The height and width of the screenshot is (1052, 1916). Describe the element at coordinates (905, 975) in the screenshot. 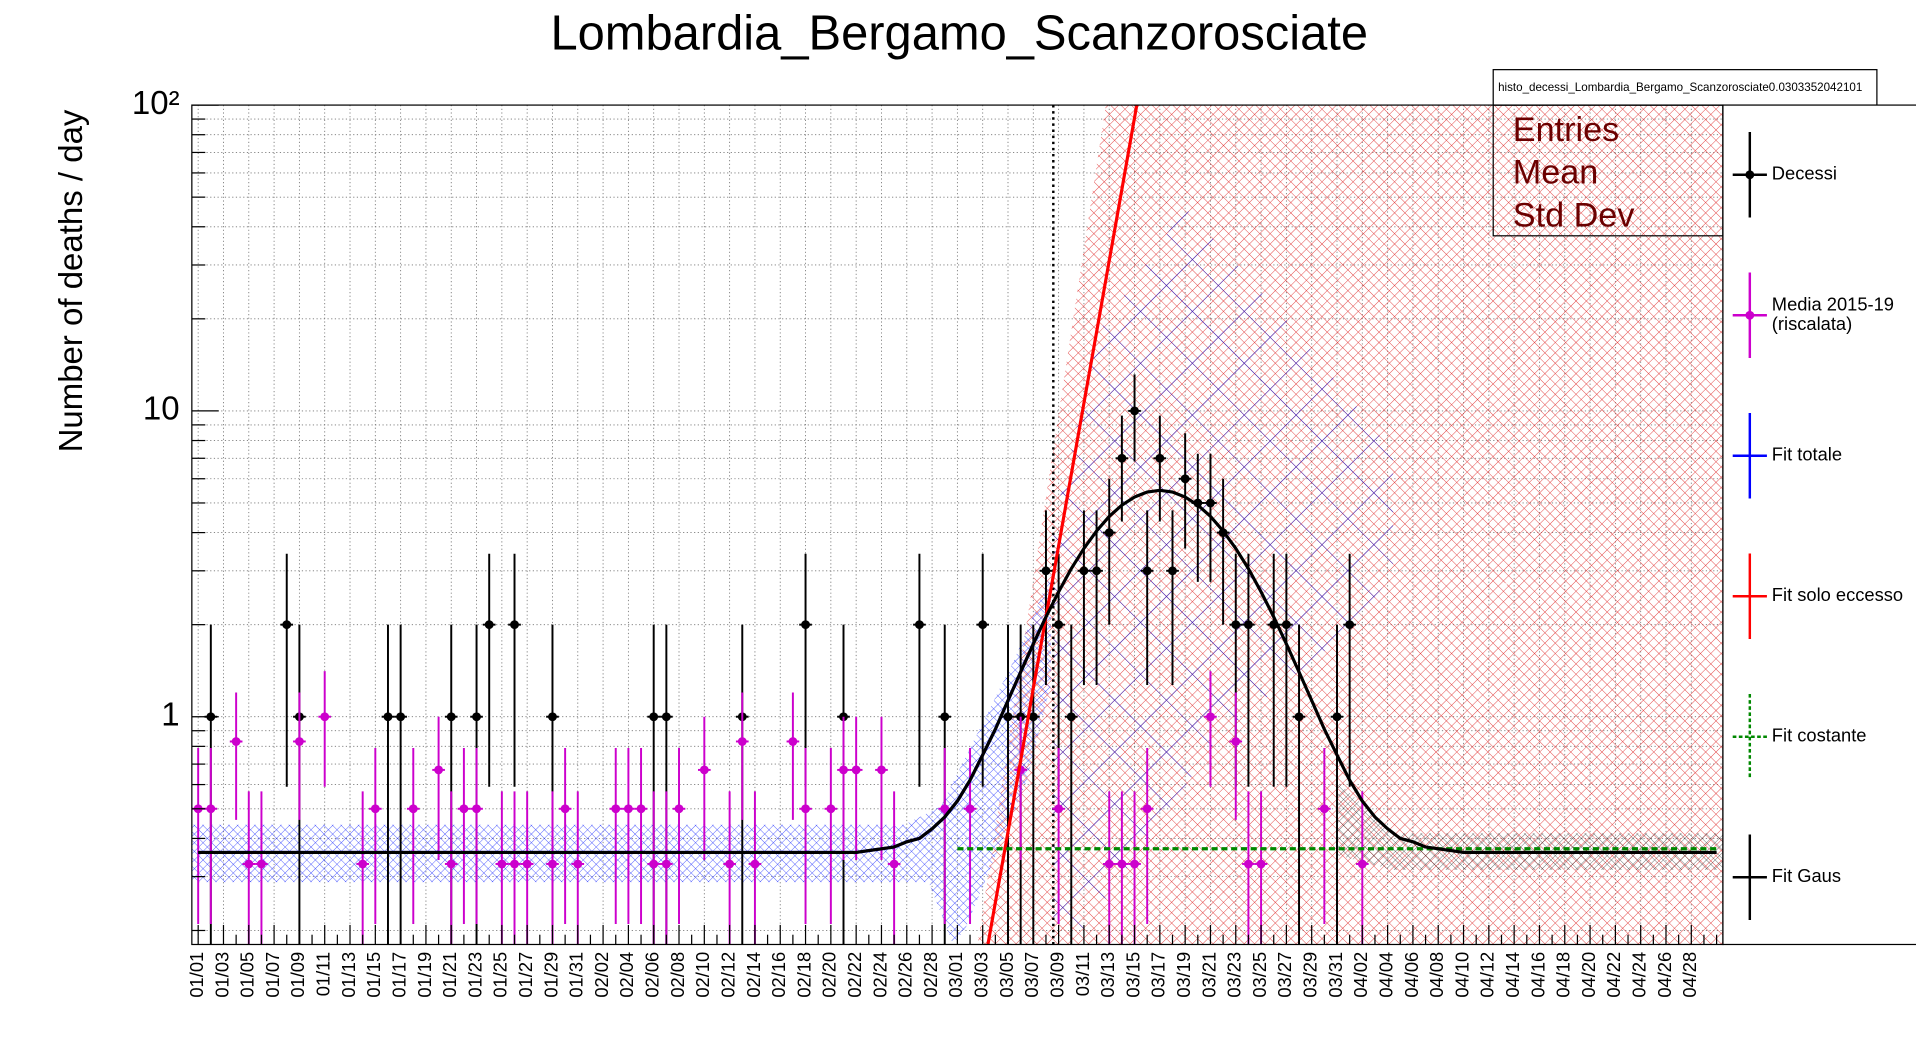

I see `x-tick-label: 02/26` at that location.